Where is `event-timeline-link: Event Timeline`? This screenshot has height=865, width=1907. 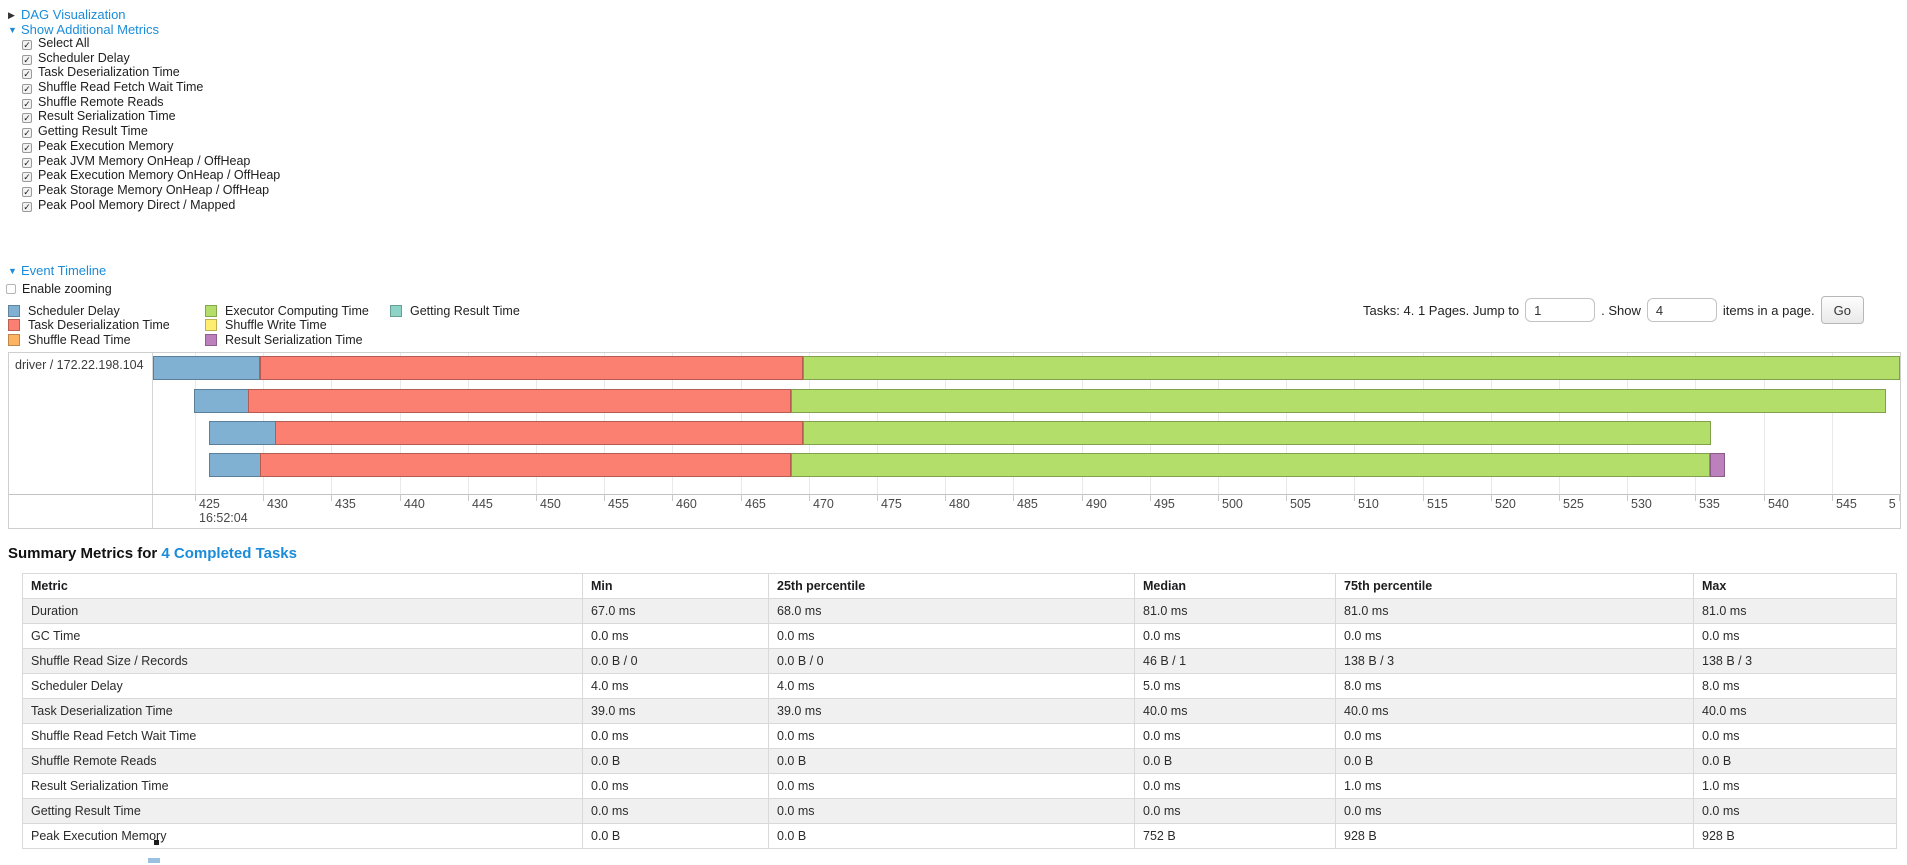
event-timeline-link: Event Timeline is located at coordinates (64, 270).